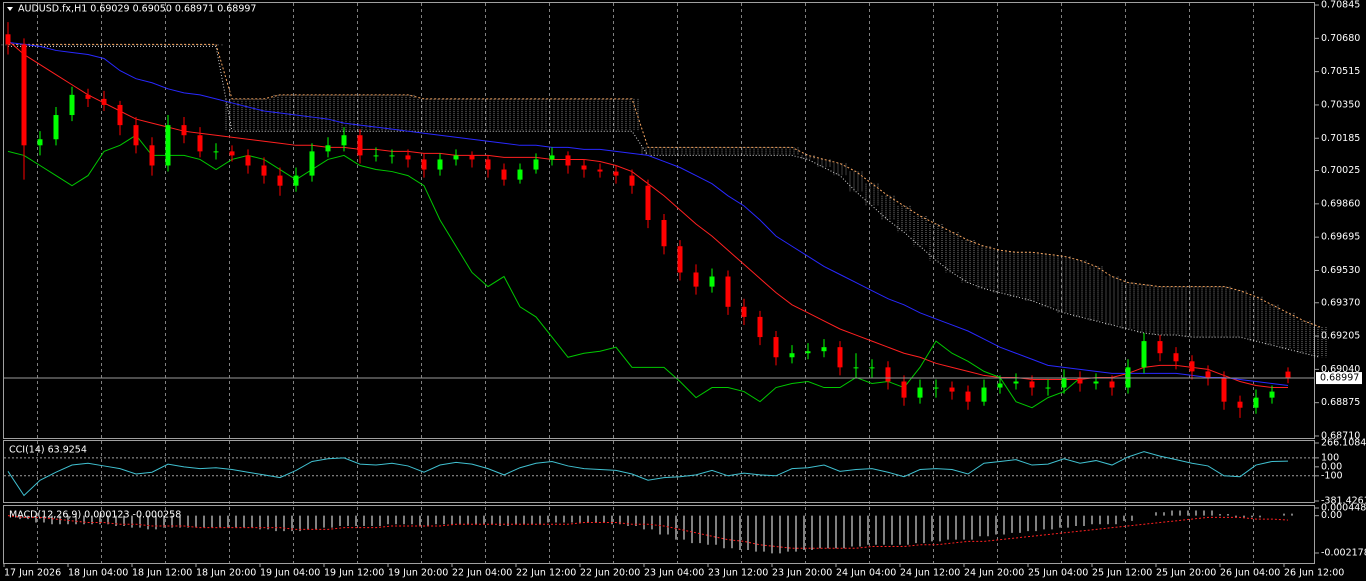  I want to click on y-tick-label: 0.70185, so click(1340, 138).